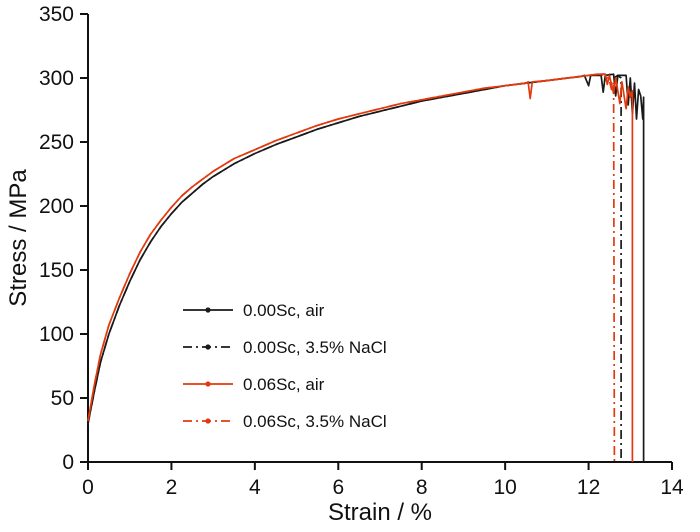 The image size is (700, 532). What do you see at coordinates (284, 384) in the screenshot?
I see `legend-label: 0.06Sc, air` at bounding box center [284, 384].